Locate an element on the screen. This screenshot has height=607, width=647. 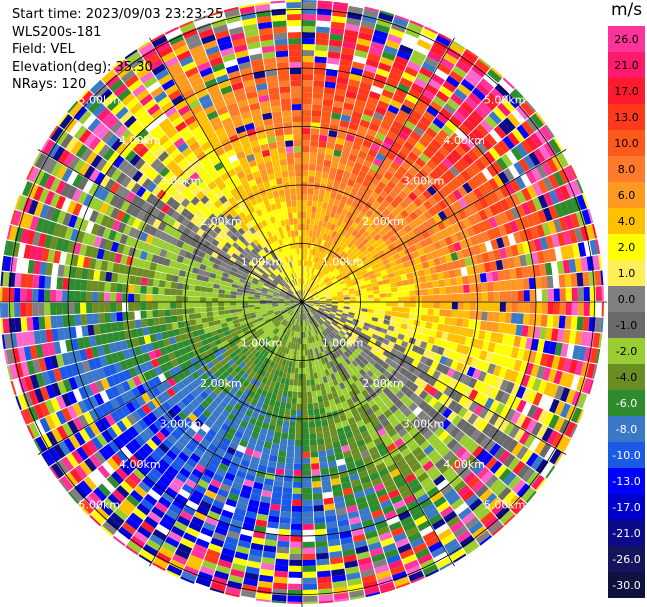
colorbar-tick-label: -4.0 is located at coordinates (626, 377).